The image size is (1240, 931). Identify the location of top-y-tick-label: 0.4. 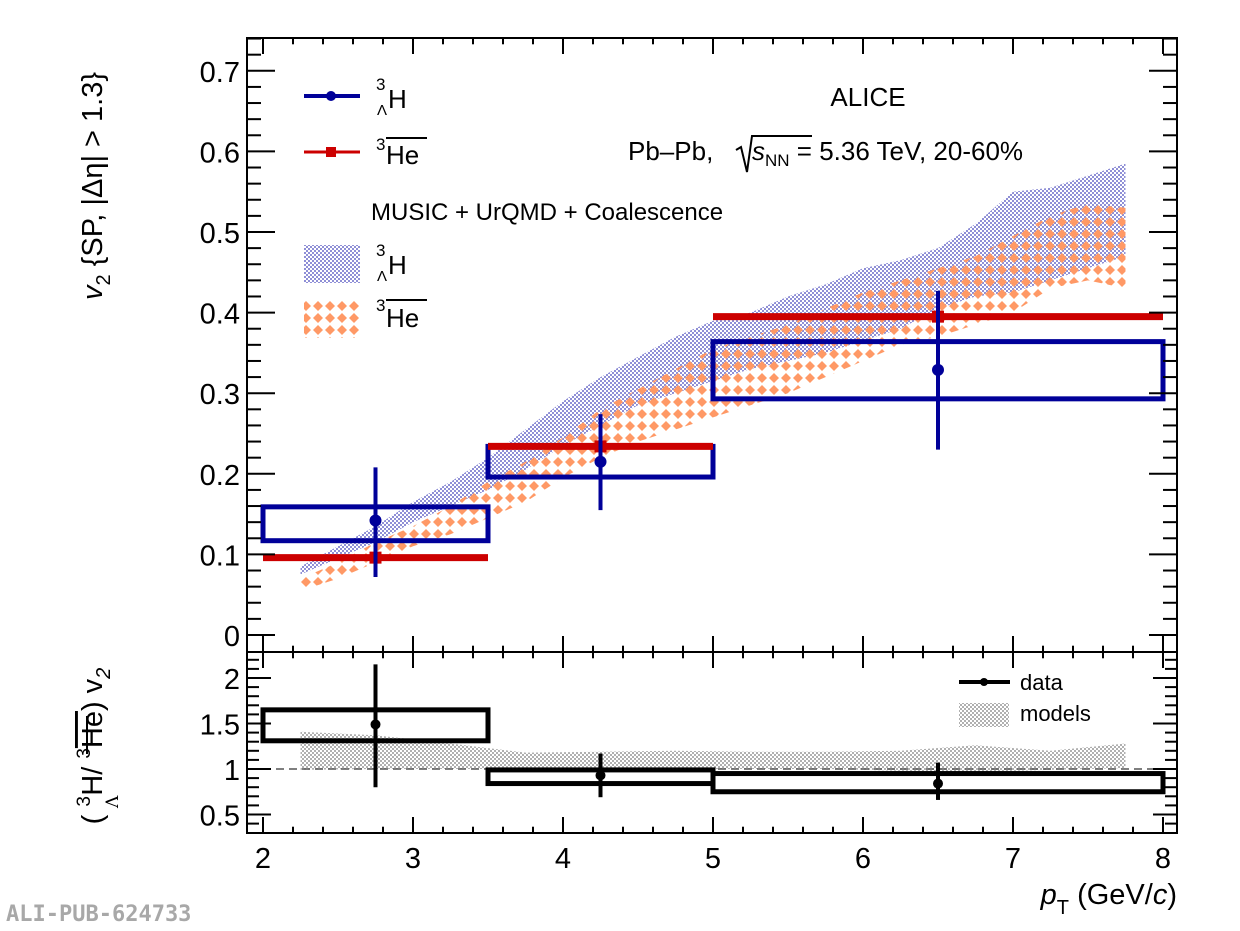
(220, 315).